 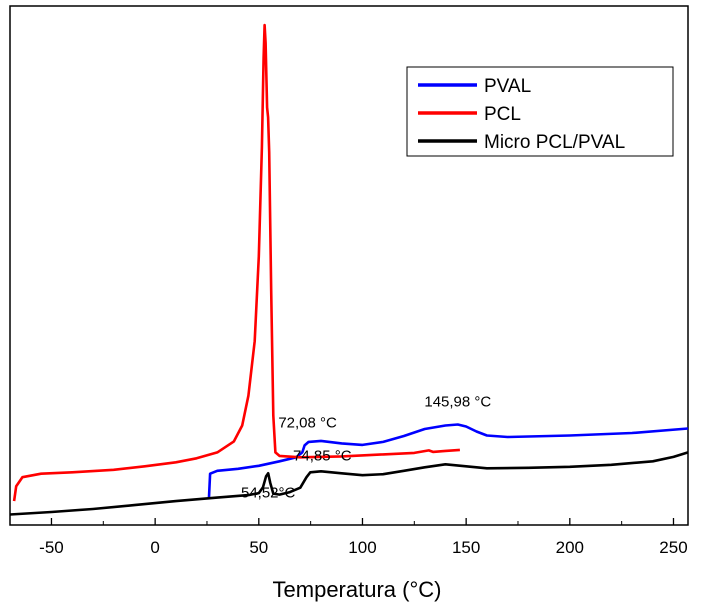 I want to click on series-line-pval, so click(x=448, y=460).